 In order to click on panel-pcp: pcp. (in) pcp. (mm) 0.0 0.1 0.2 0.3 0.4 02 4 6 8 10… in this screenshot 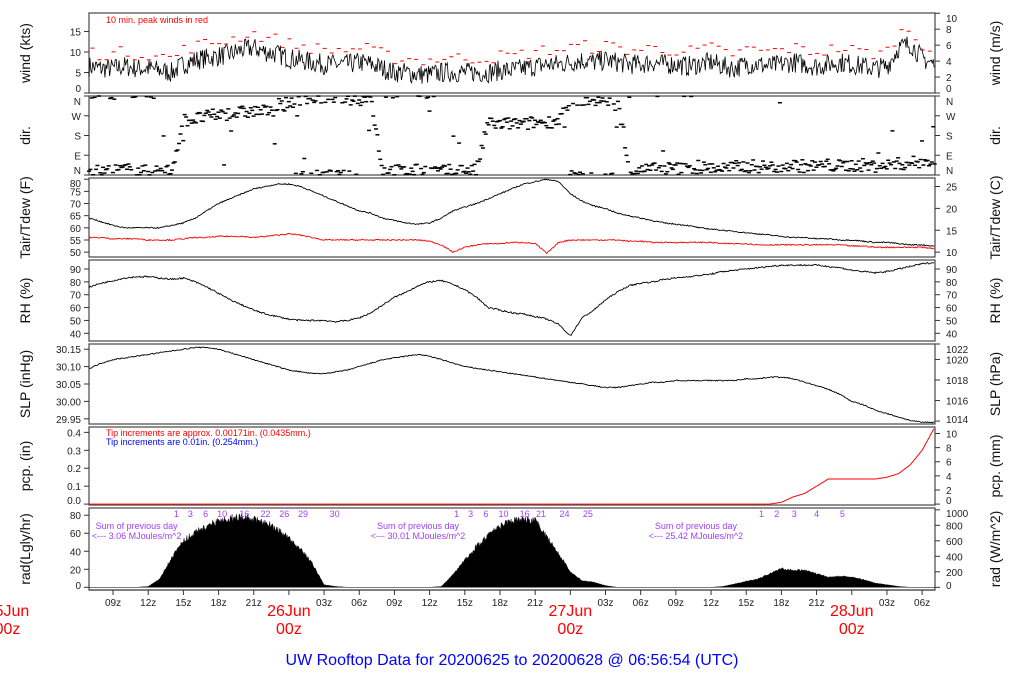, I will do `click(510, 466)`.